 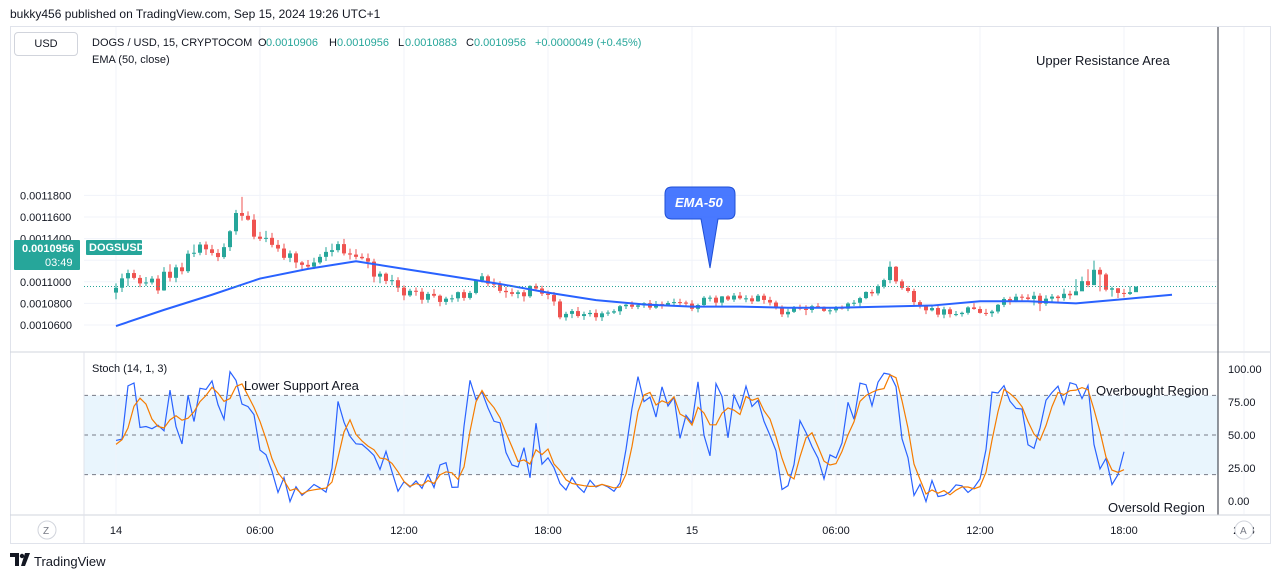 I want to click on ema-callout-text: EMA-50, so click(x=699, y=202).